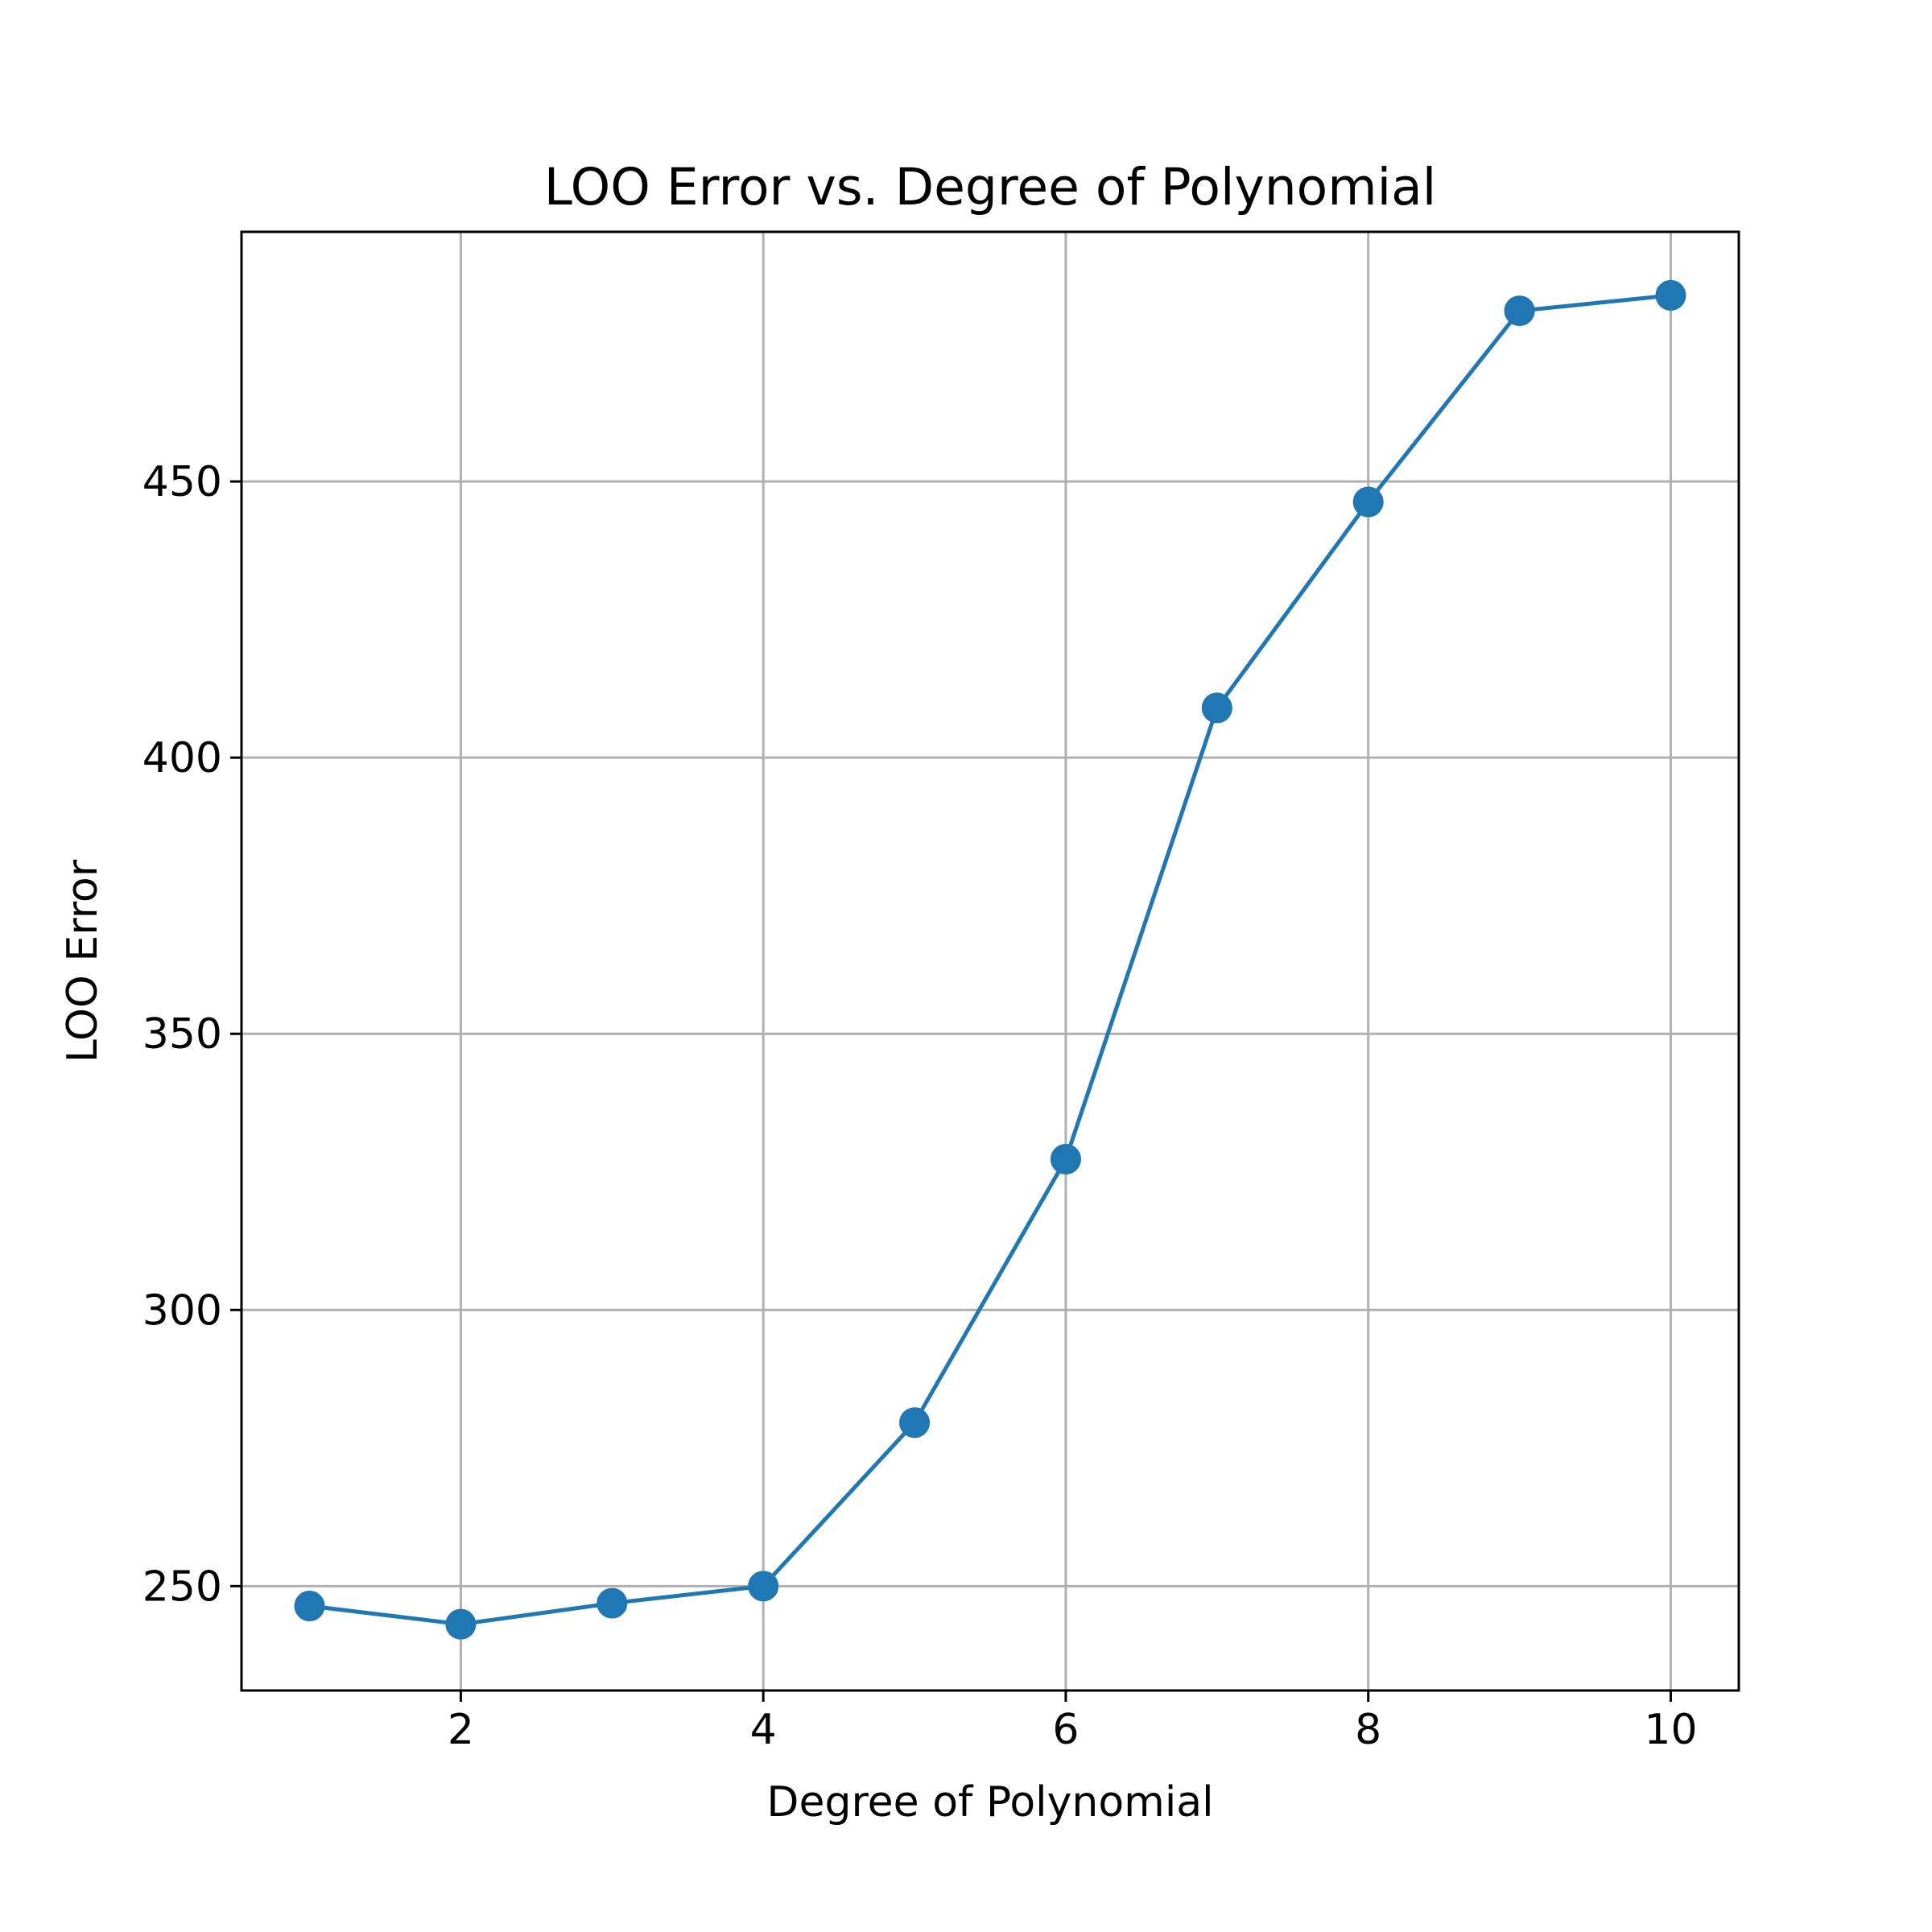 The height and width of the screenshot is (1932, 1932). Describe the element at coordinates (83, 961) in the screenshot. I see `y-axis-label: LOO Error` at that location.